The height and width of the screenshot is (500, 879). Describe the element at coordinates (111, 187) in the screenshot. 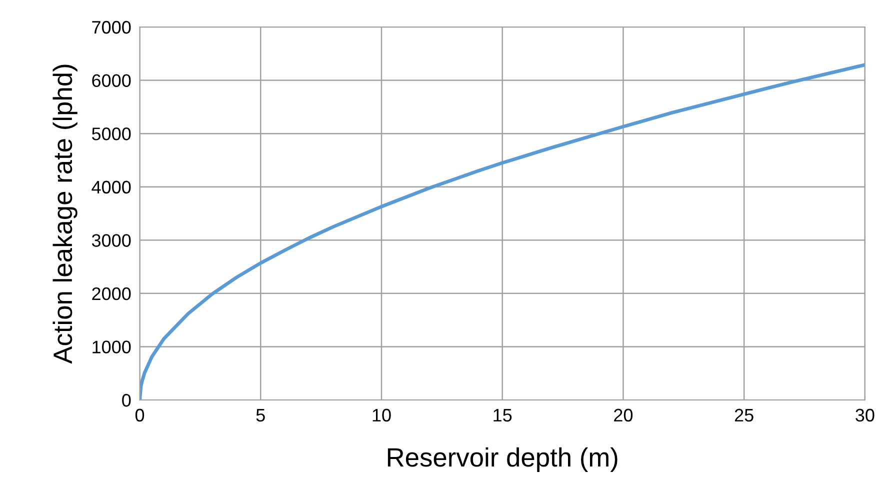

I see `y-tick-label: 4000` at that location.